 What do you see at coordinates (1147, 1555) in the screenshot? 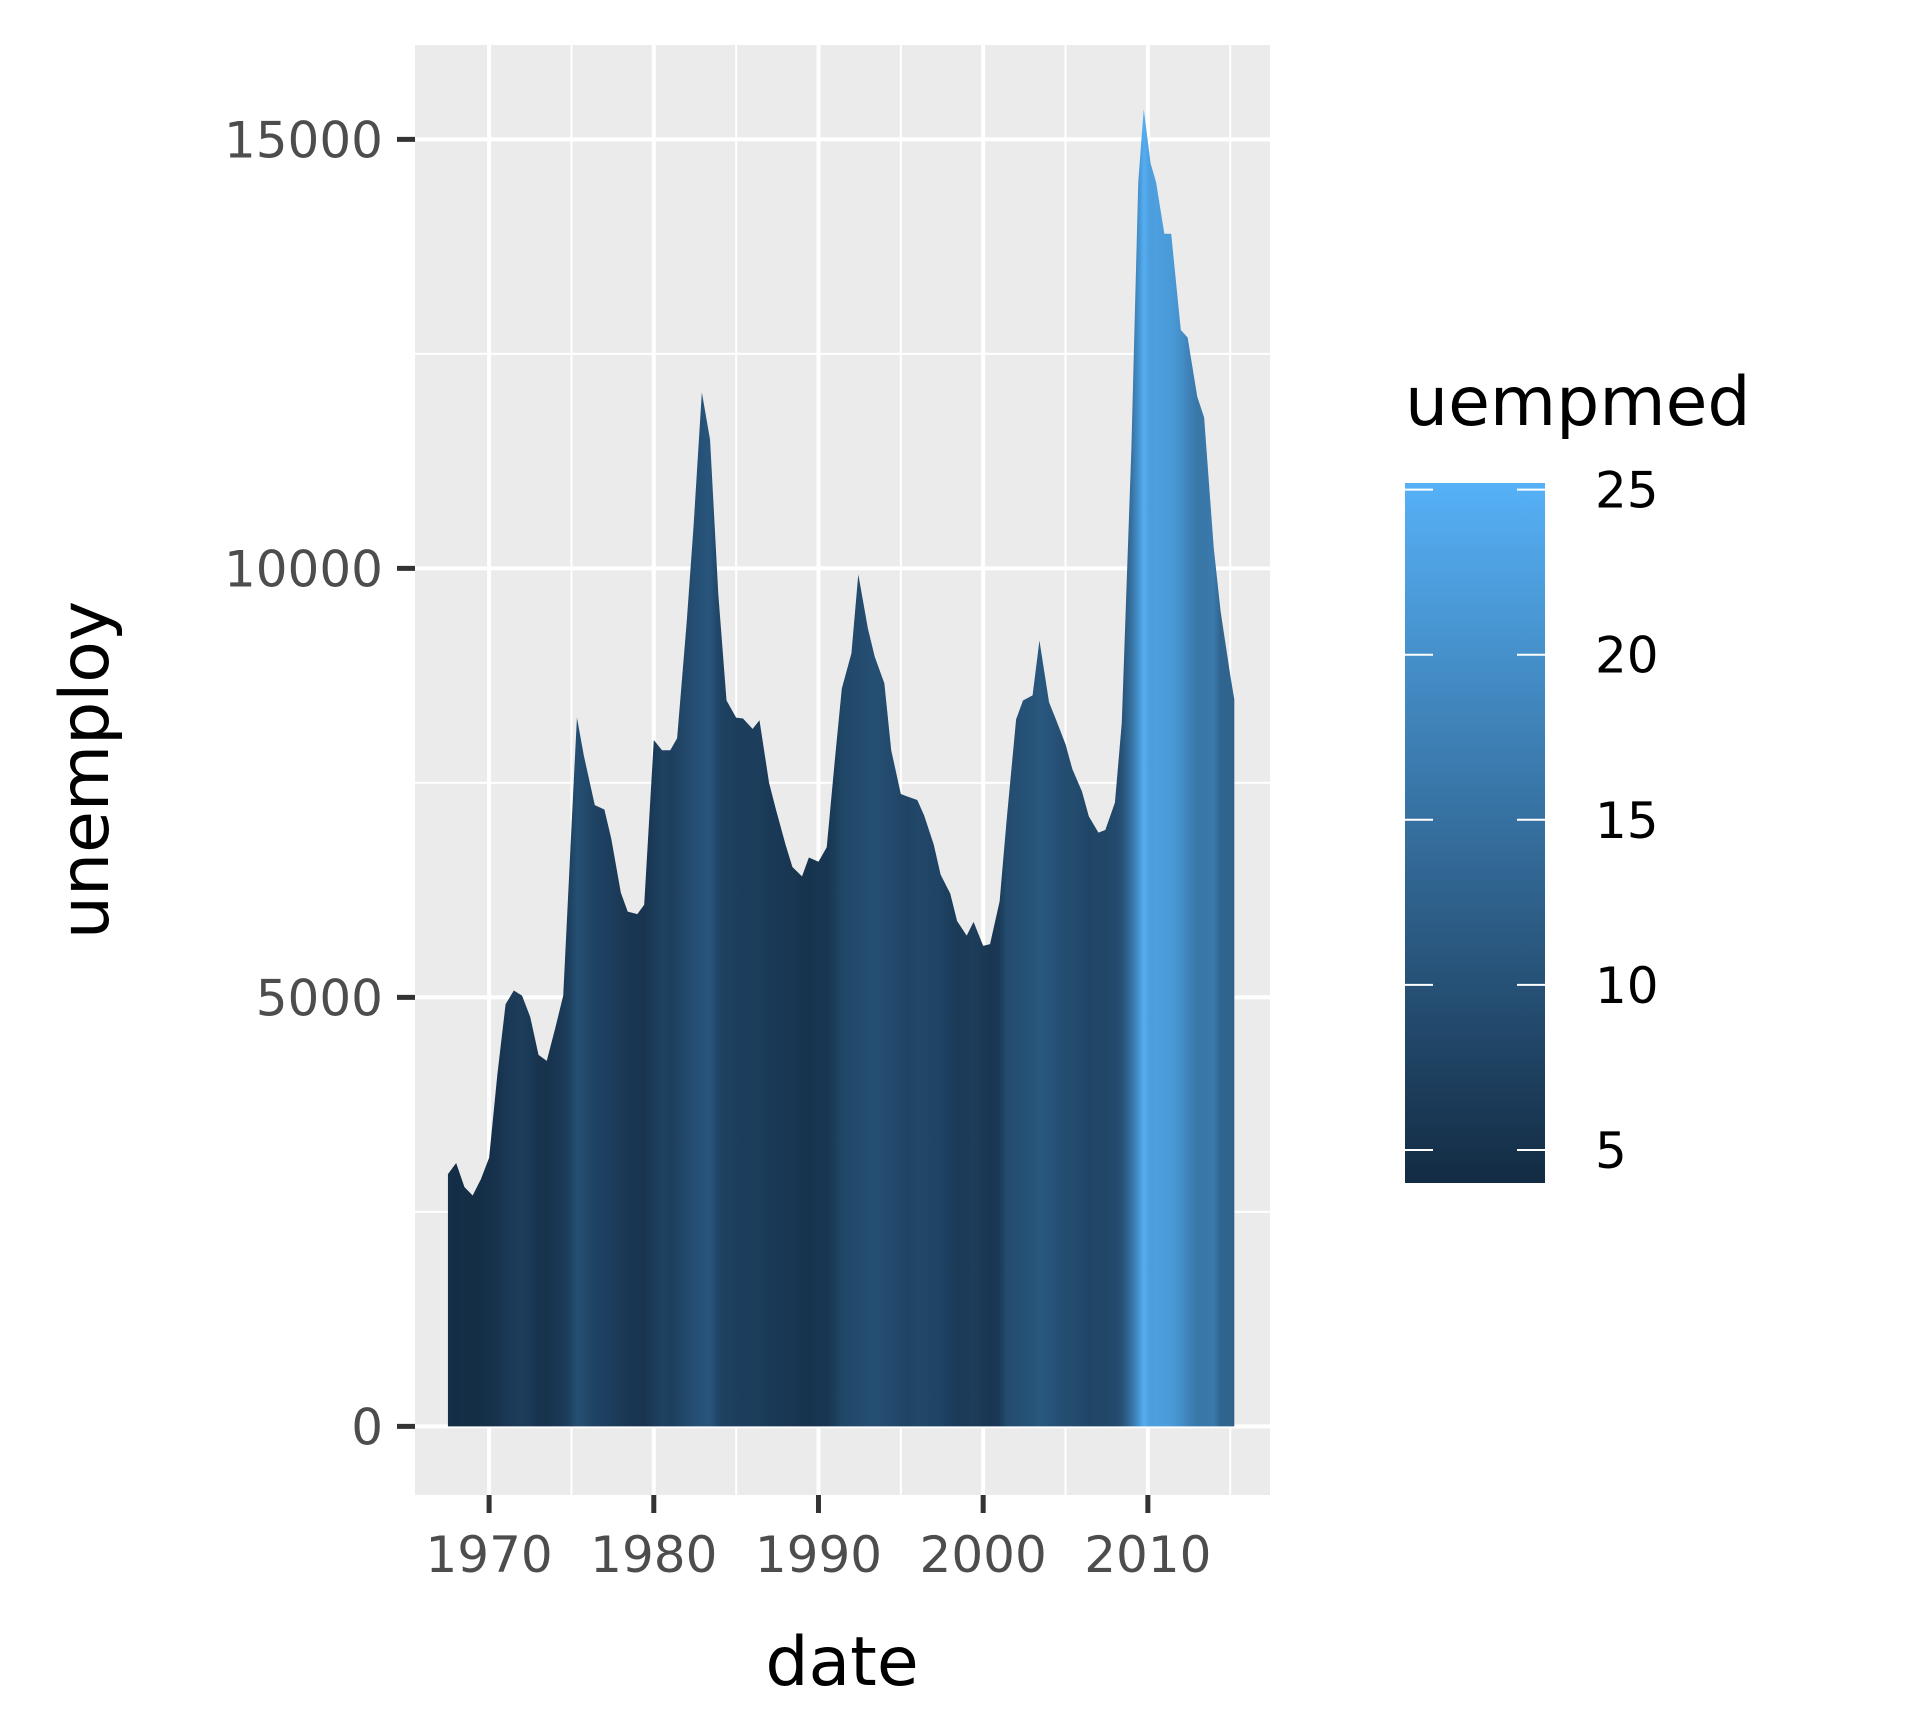
I see `x-tick-label: 2010` at bounding box center [1147, 1555].